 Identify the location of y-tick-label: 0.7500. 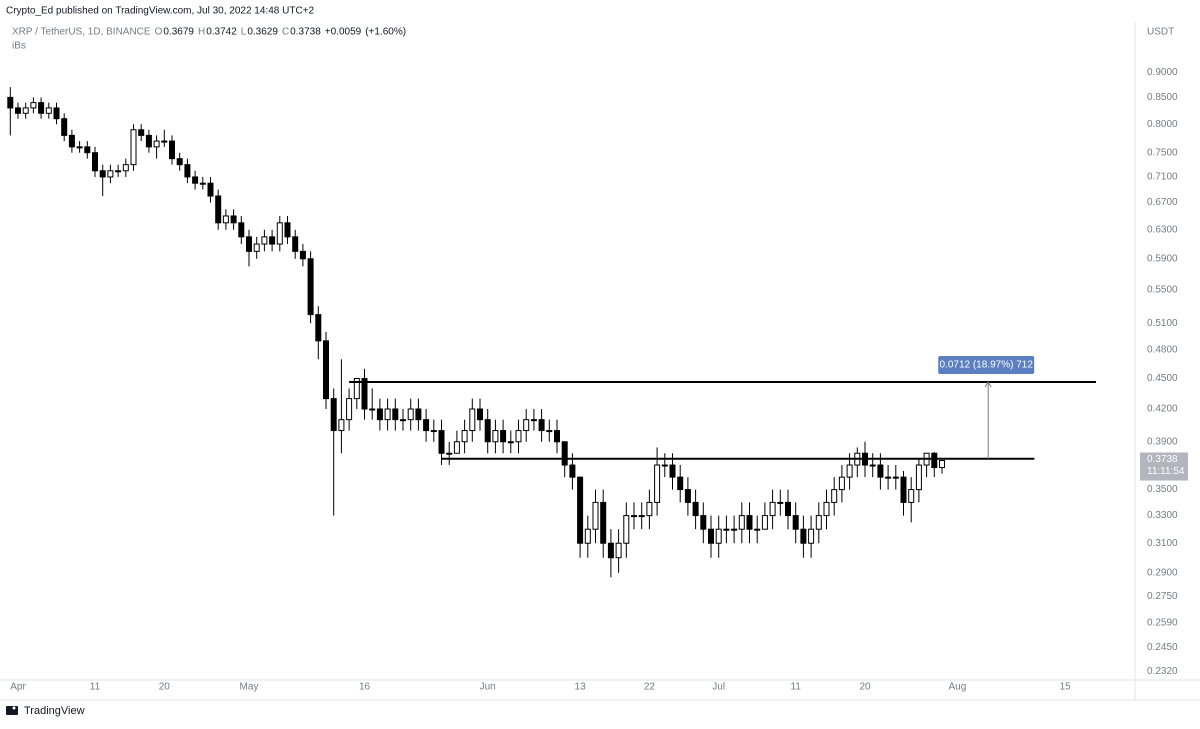
(1162, 152).